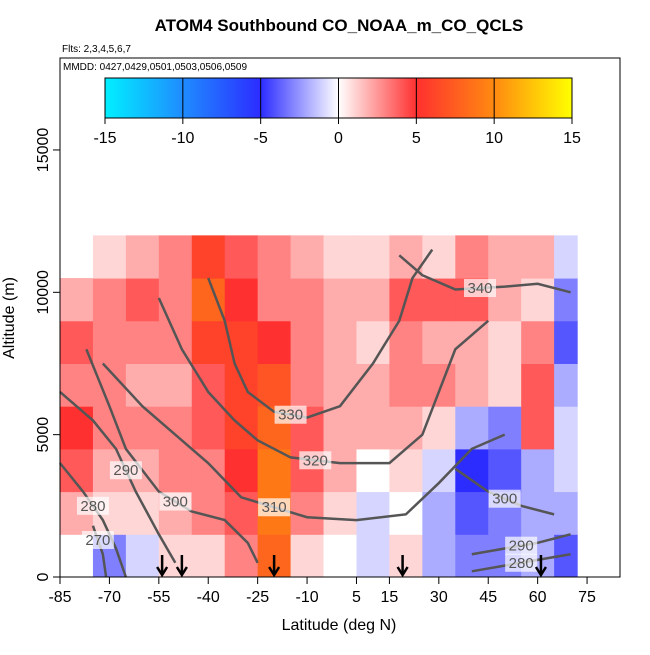 The image size is (650, 655). What do you see at coordinates (104, 138) in the screenshot?
I see `colorbar-tick-label: -15` at bounding box center [104, 138].